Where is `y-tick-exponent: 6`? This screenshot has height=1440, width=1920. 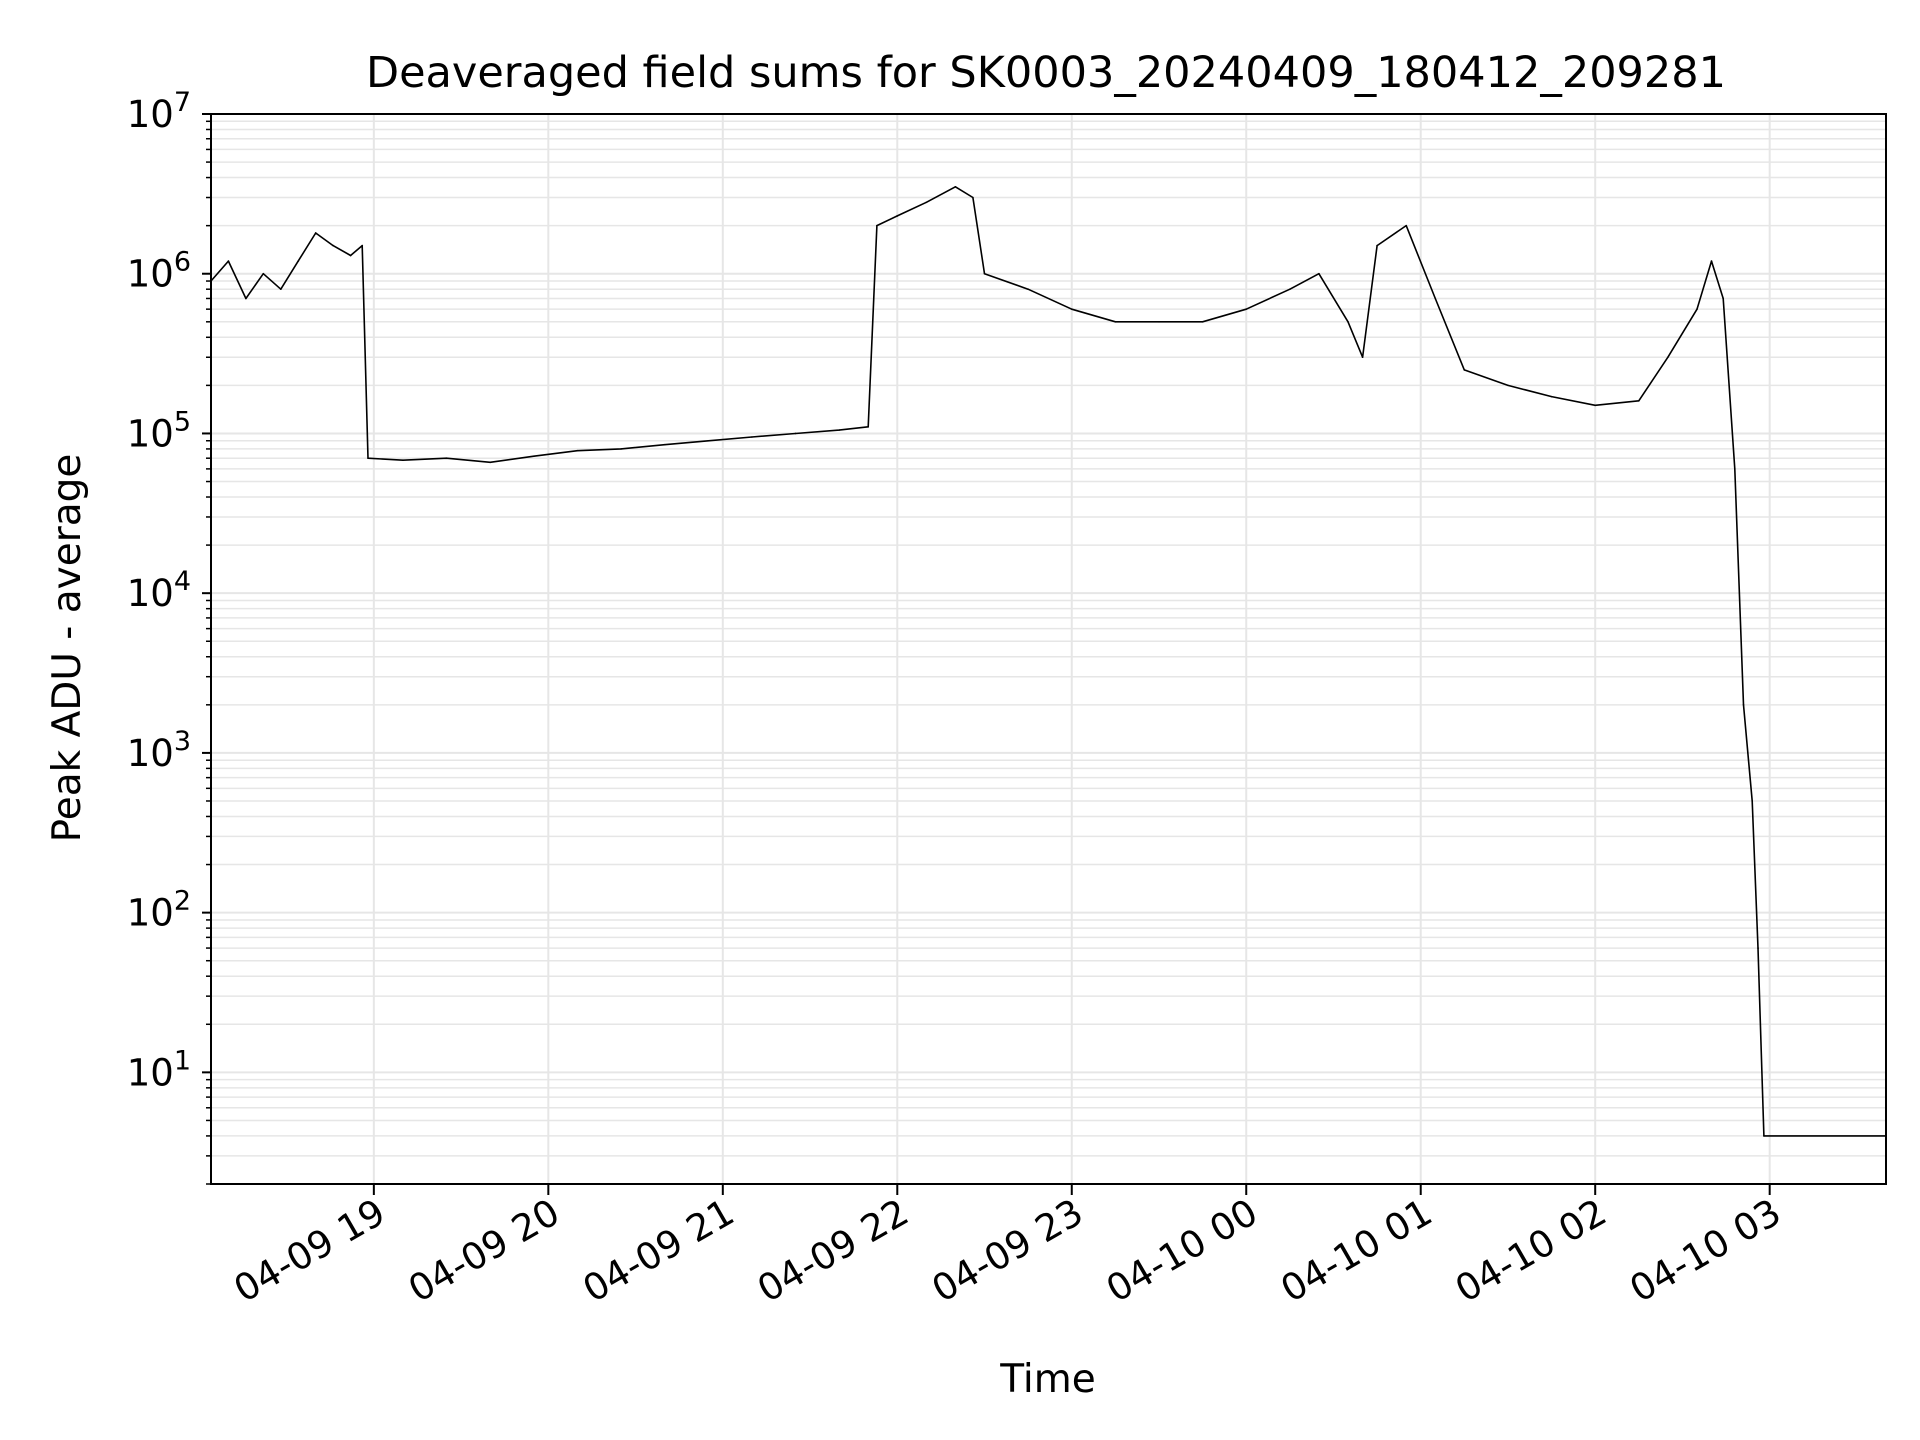
y-tick-exponent: 6 is located at coordinates (182, 262).